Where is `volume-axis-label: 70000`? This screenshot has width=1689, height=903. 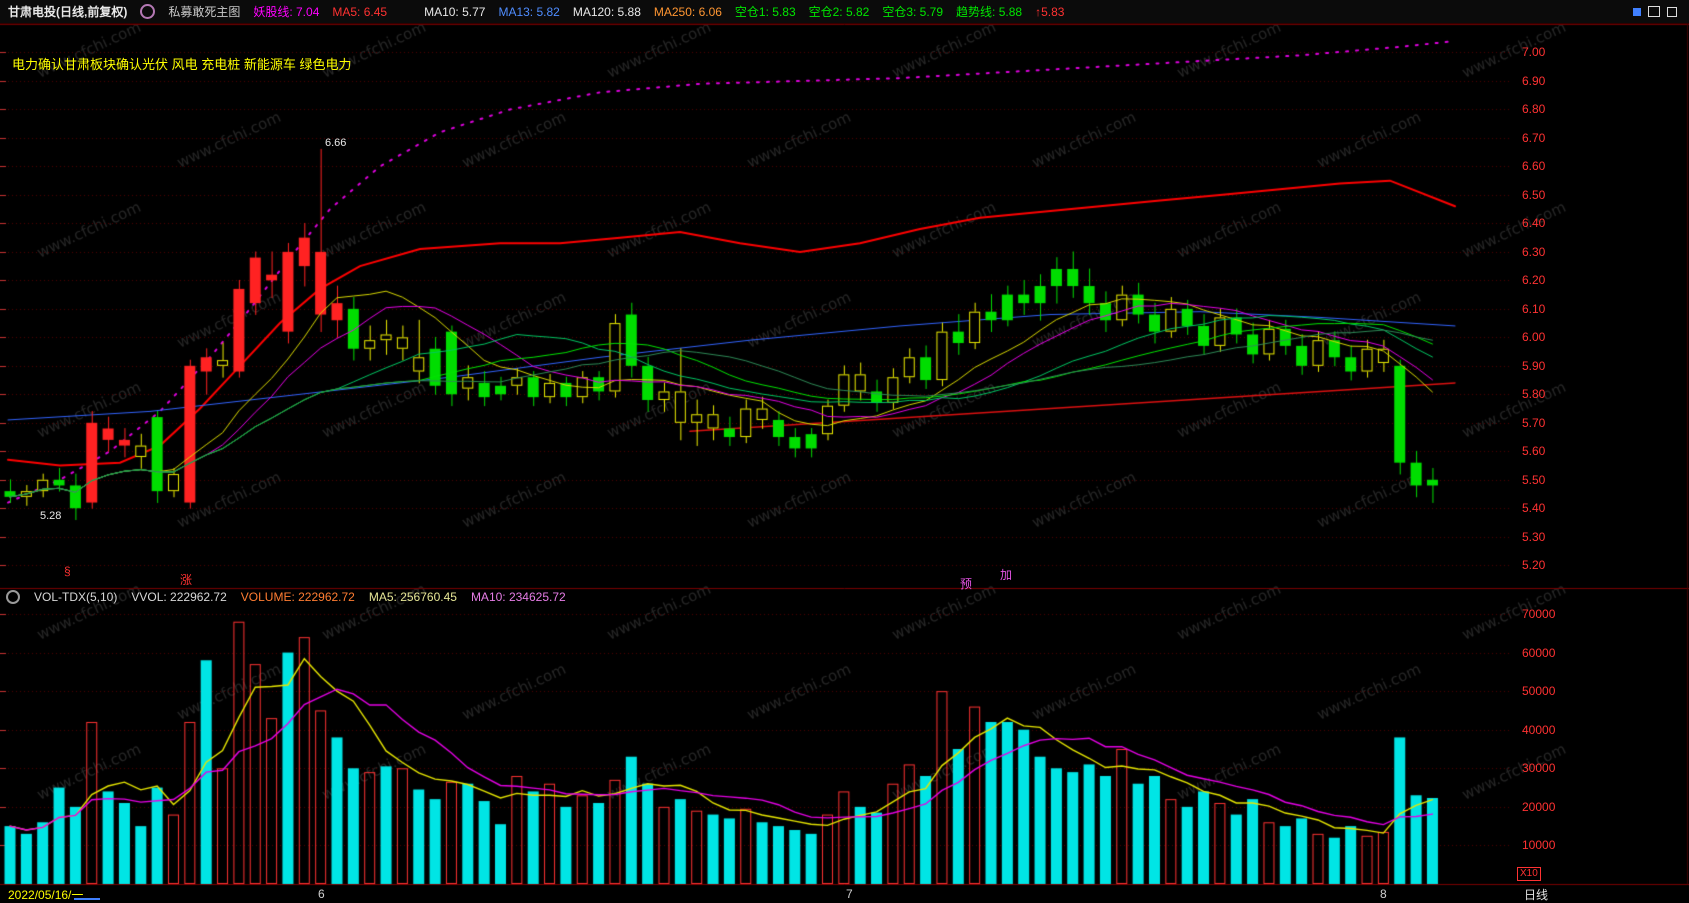
volume-axis-label: 70000 is located at coordinates (1539, 614).